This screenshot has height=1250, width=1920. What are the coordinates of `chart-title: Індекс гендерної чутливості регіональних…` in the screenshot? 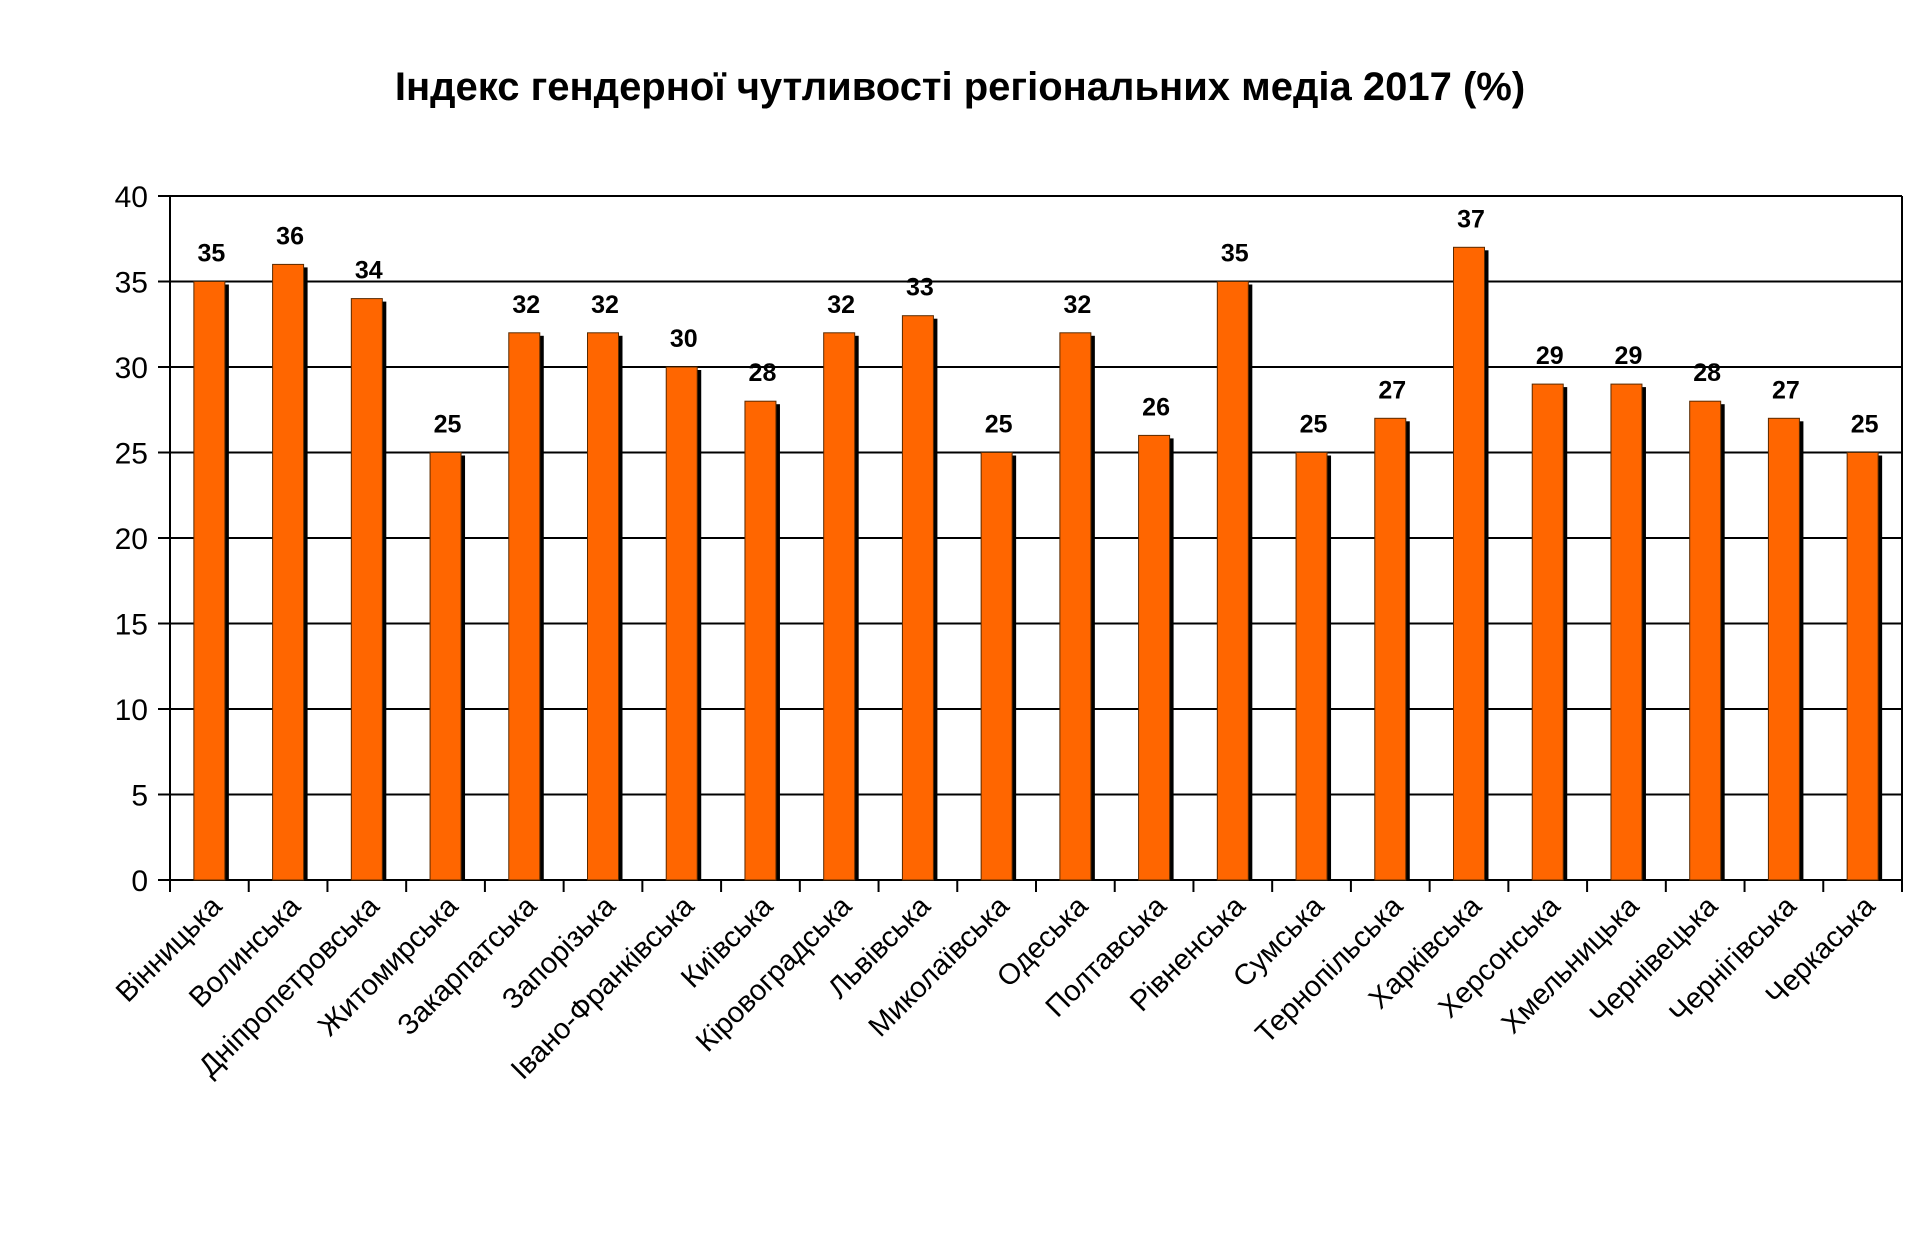 It's located at (960, 87).